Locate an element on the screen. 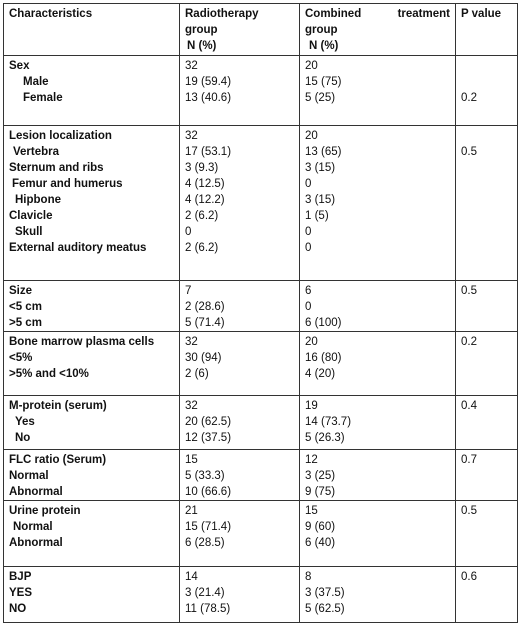 The width and height of the screenshot is (520, 623). cell-value: 5 (71.4) is located at coordinates (205, 323).